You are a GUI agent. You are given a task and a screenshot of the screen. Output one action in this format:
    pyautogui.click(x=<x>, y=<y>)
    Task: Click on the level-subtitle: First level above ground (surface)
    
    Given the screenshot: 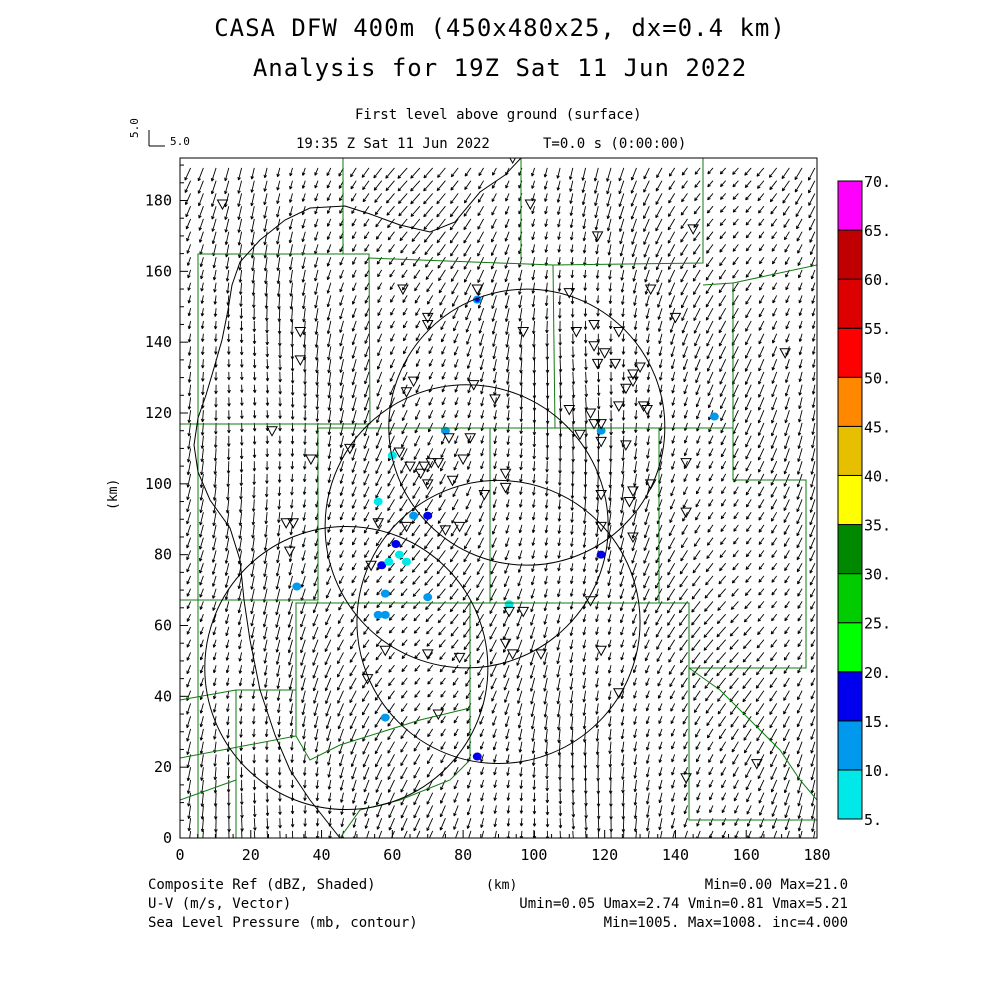 What is the action you would take?
    pyautogui.click(x=498, y=115)
    